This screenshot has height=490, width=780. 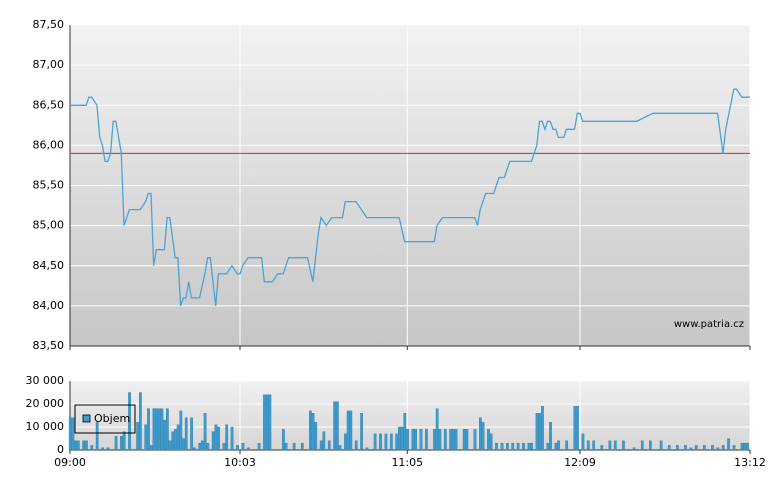 What do you see at coordinates (580, 462) in the screenshot?
I see `x-tick-label: 12:09` at bounding box center [580, 462].